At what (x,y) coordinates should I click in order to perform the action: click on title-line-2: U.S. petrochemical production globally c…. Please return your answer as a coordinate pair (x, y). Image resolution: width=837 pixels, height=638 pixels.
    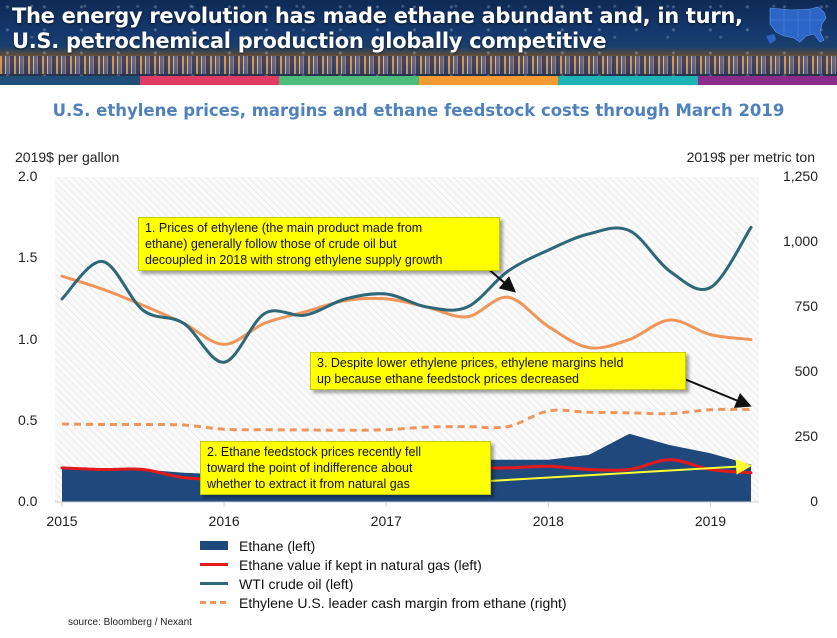
    Looking at the image, I should click on (309, 41).